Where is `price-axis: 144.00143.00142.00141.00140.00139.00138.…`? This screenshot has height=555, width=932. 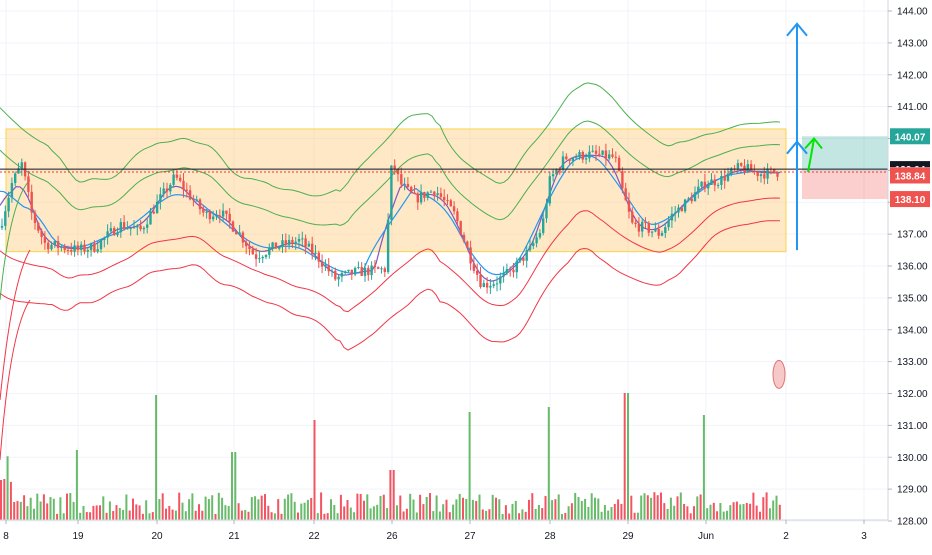 price-axis: 144.00143.00142.00141.00140.00139.00138.… is located at coordinates (908, 264).